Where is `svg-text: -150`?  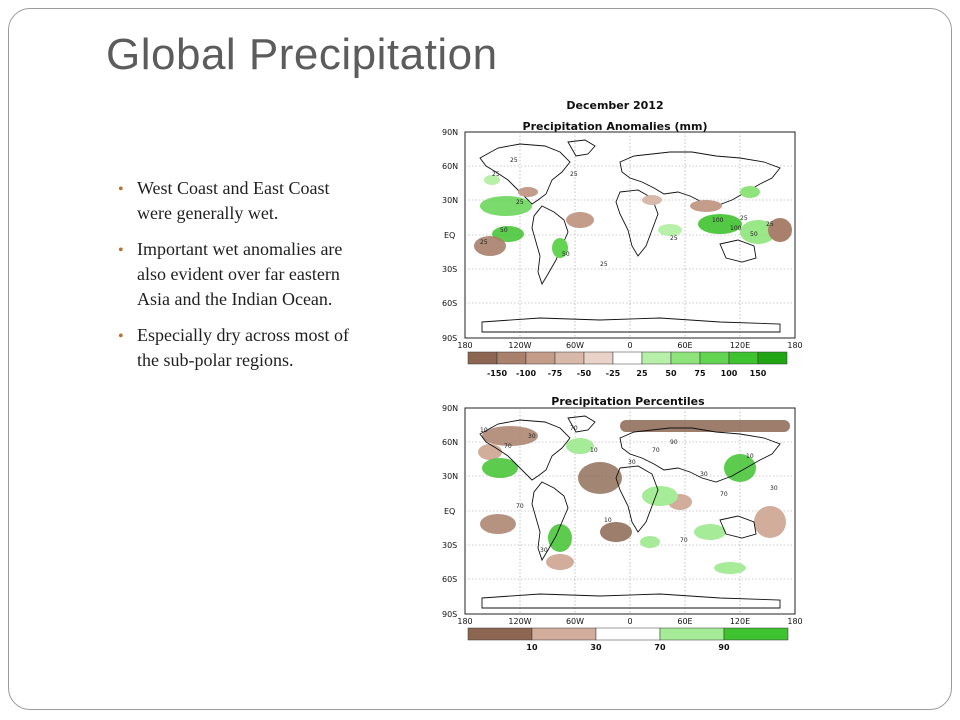
svg-text: -150 is located at coordinates (497, 373).